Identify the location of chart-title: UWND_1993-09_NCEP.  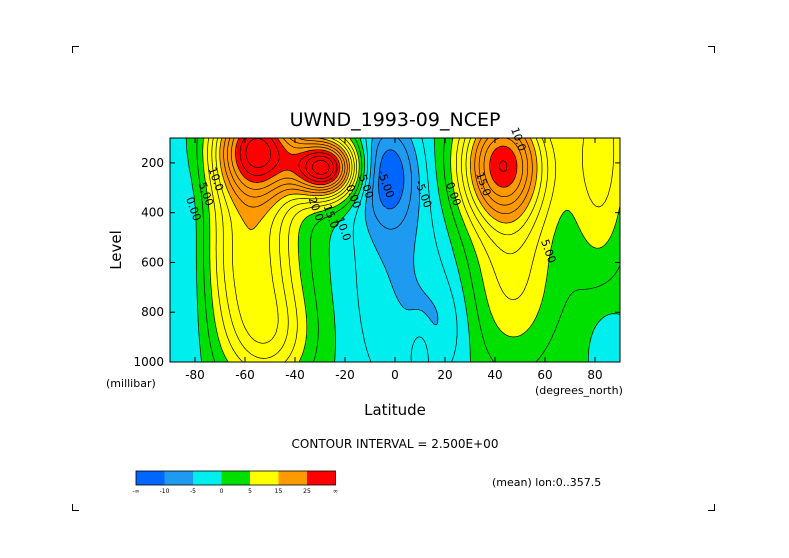
(395, 120).